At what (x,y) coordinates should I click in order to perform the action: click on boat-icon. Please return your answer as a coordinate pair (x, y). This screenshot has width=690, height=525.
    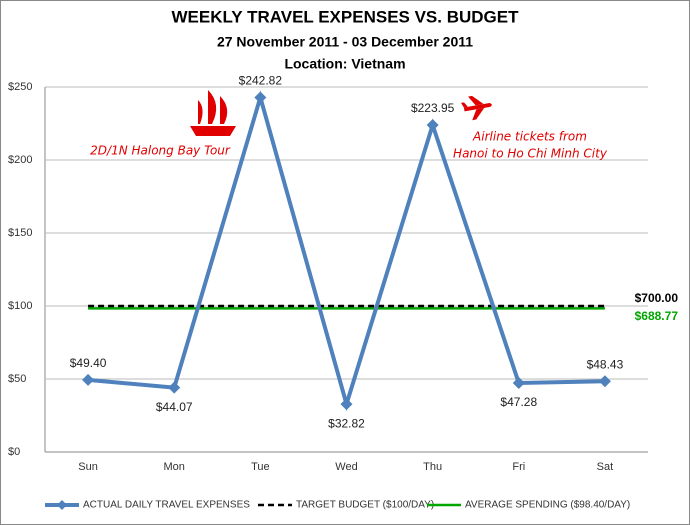
    Looking at the image, I should click on (213, 113).